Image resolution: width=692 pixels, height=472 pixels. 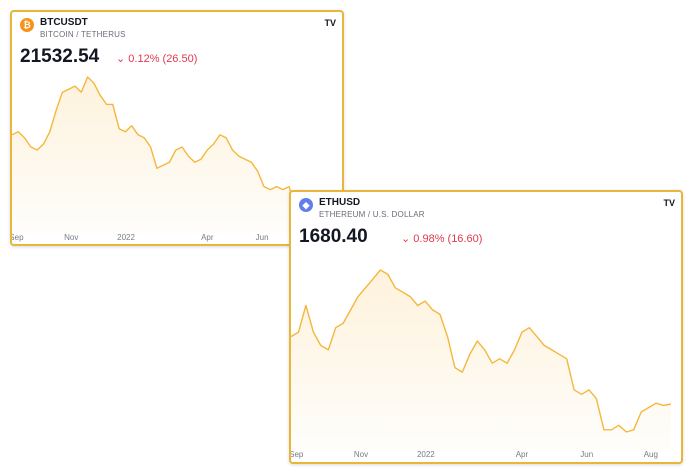 I want to click on change-value: 0.12% (26.50), so click(x=163, y=59).